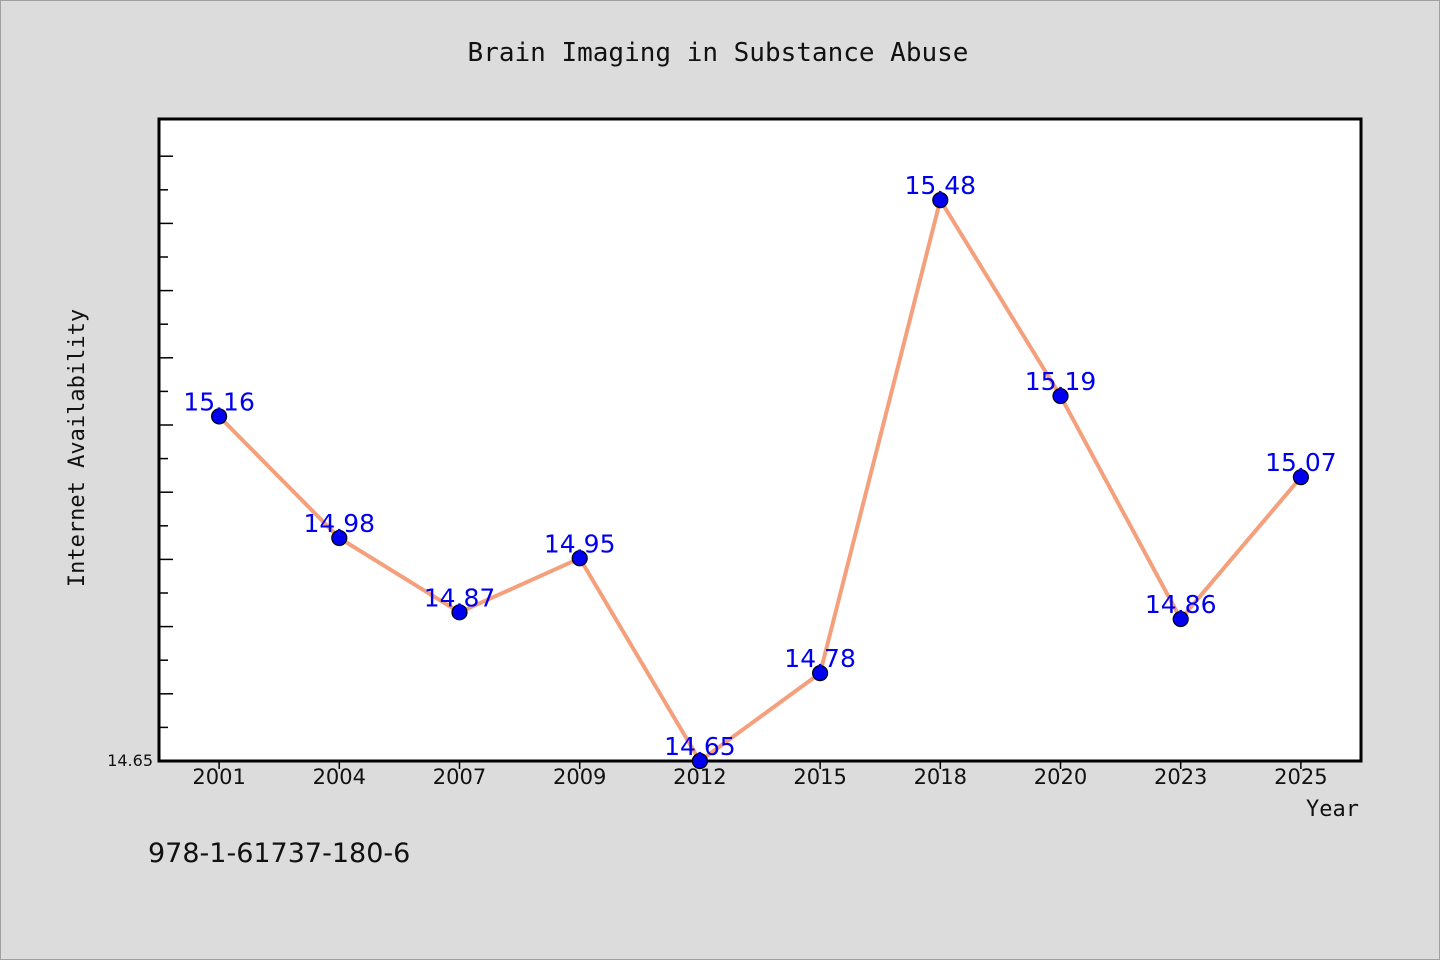  I want to click on x-tick-label: 2020, so click(1060, 777).